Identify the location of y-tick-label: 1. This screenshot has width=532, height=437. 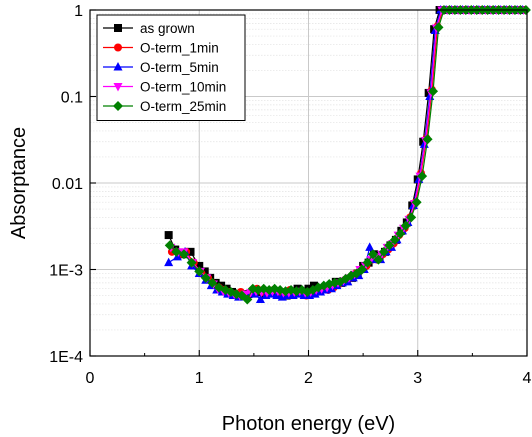
(78, 11).